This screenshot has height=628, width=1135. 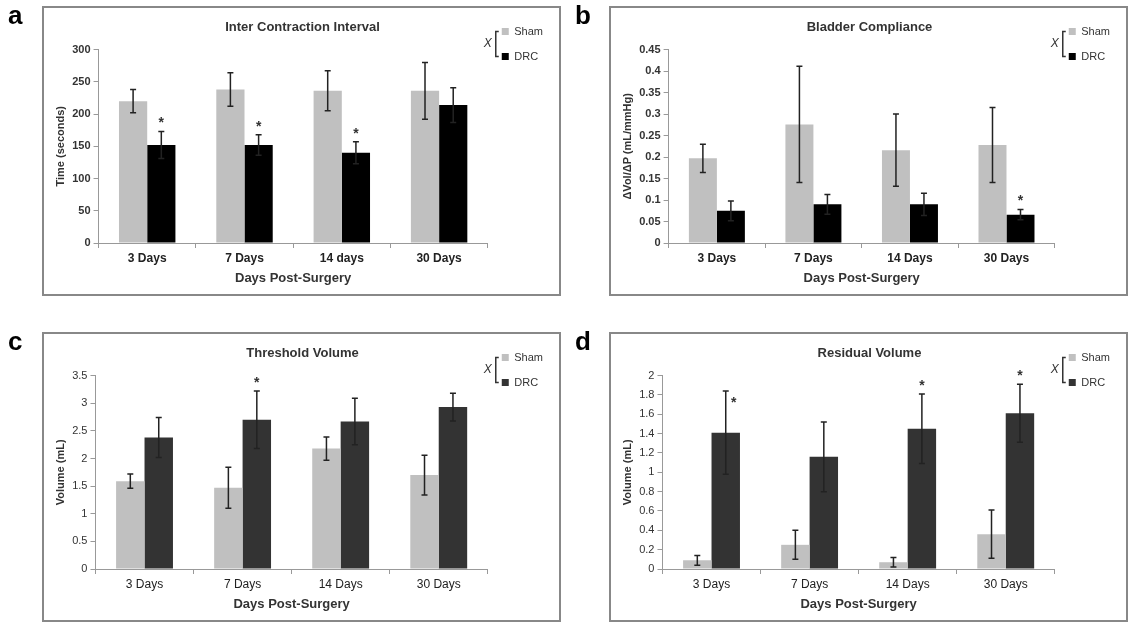 I want to click on y-tick-label: 0.25, so click(x=650, y=134).